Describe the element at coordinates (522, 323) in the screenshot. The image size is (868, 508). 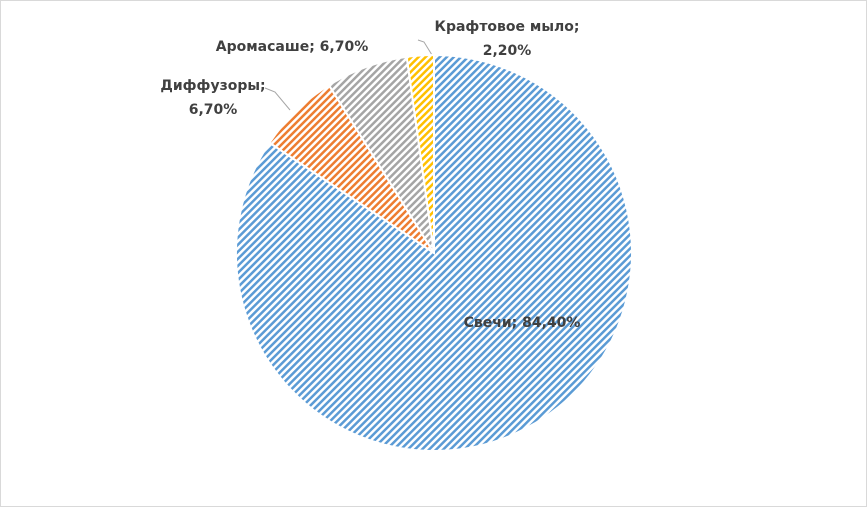
I see `data-label: Свечи; 84,40%` at that location.